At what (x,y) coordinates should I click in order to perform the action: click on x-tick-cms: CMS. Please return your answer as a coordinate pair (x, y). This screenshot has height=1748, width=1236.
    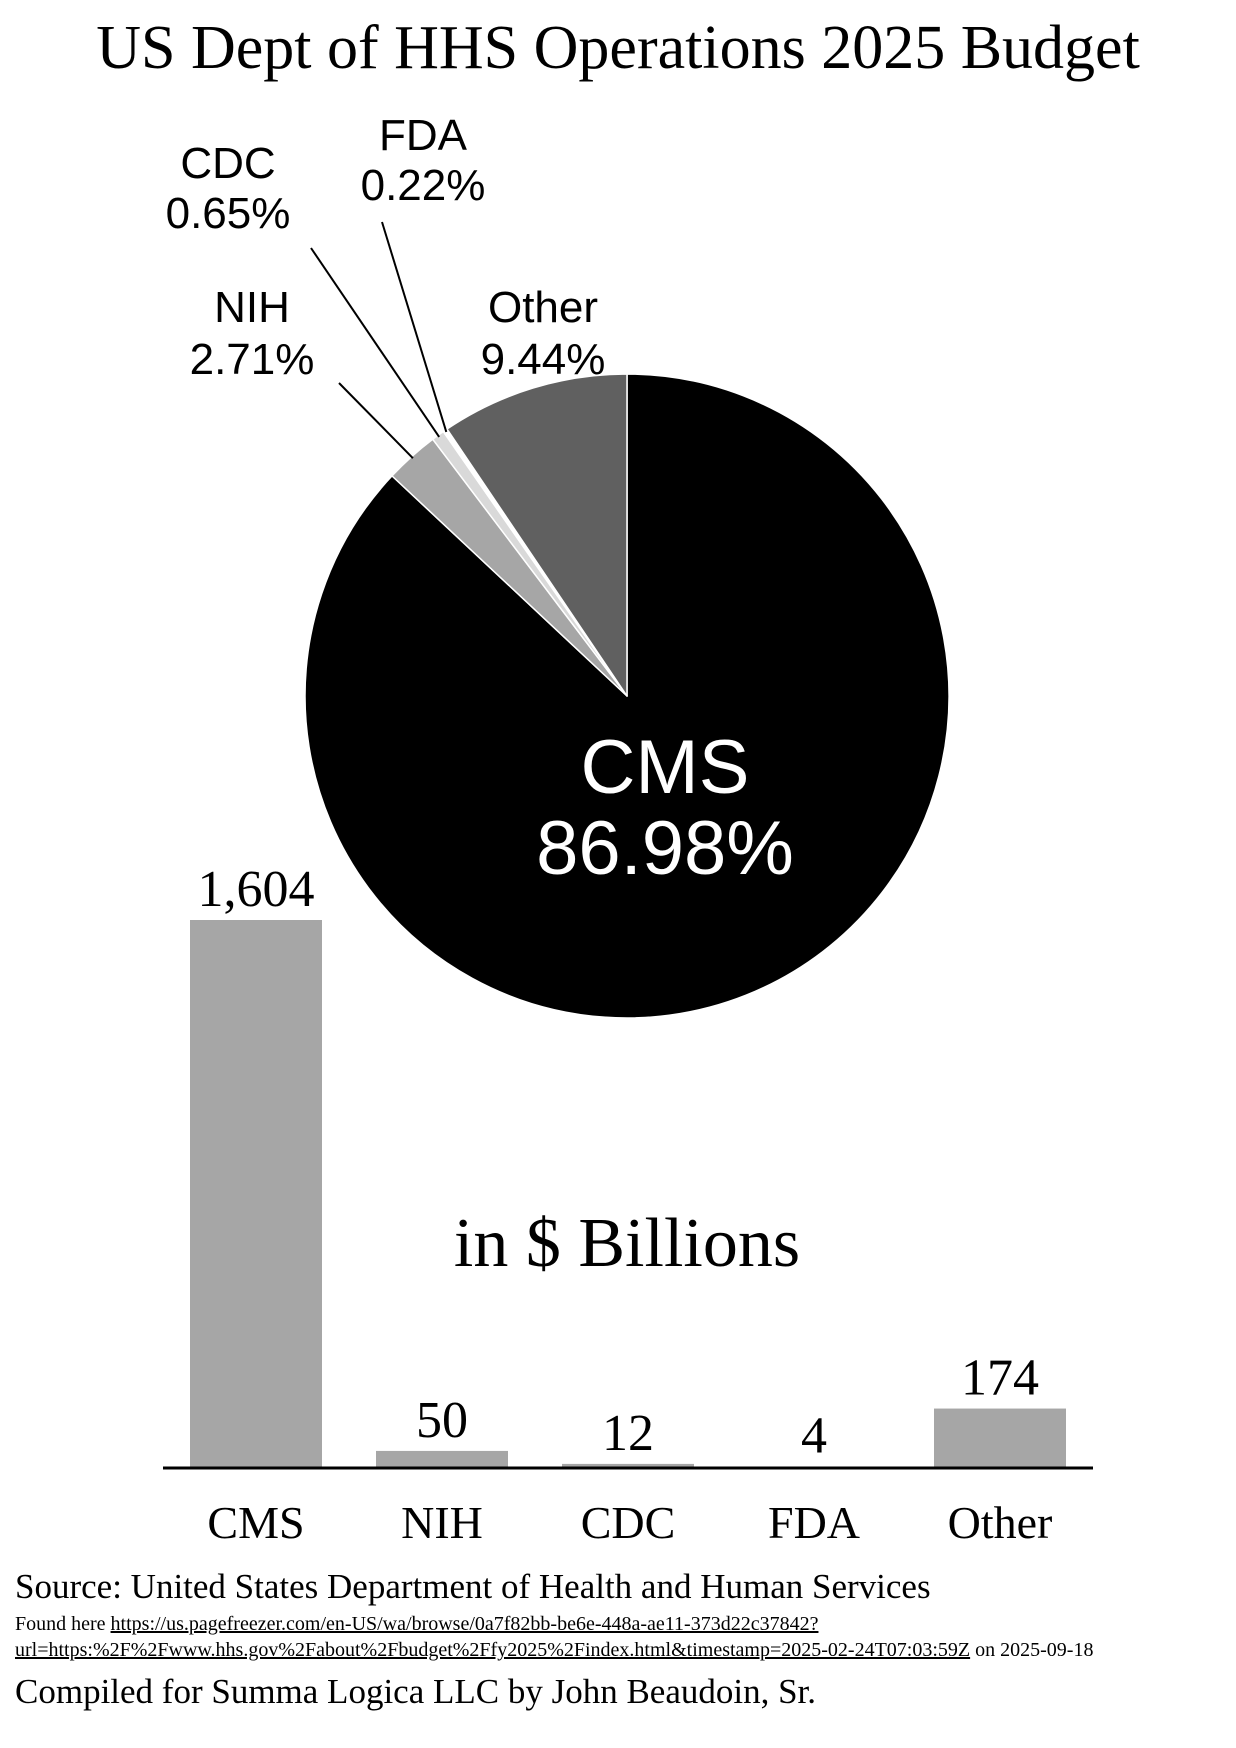
    Looking at the image, I should click on (255, 1522).